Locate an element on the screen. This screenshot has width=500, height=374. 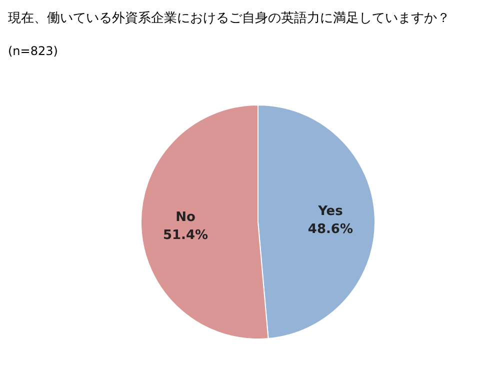
data-label: 48.6% is located at coordinates (331, 229).